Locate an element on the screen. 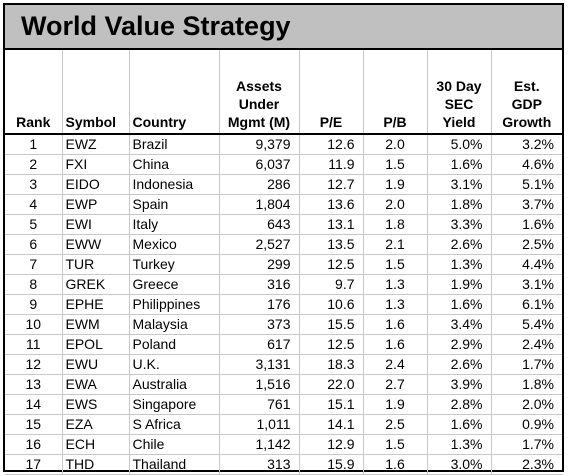 This screenshot has width=568, height=476. table-row: 16 ECH Chile 1,142 12.9 1.5 1.3% 1.7% is located at coordinates (283, 444).